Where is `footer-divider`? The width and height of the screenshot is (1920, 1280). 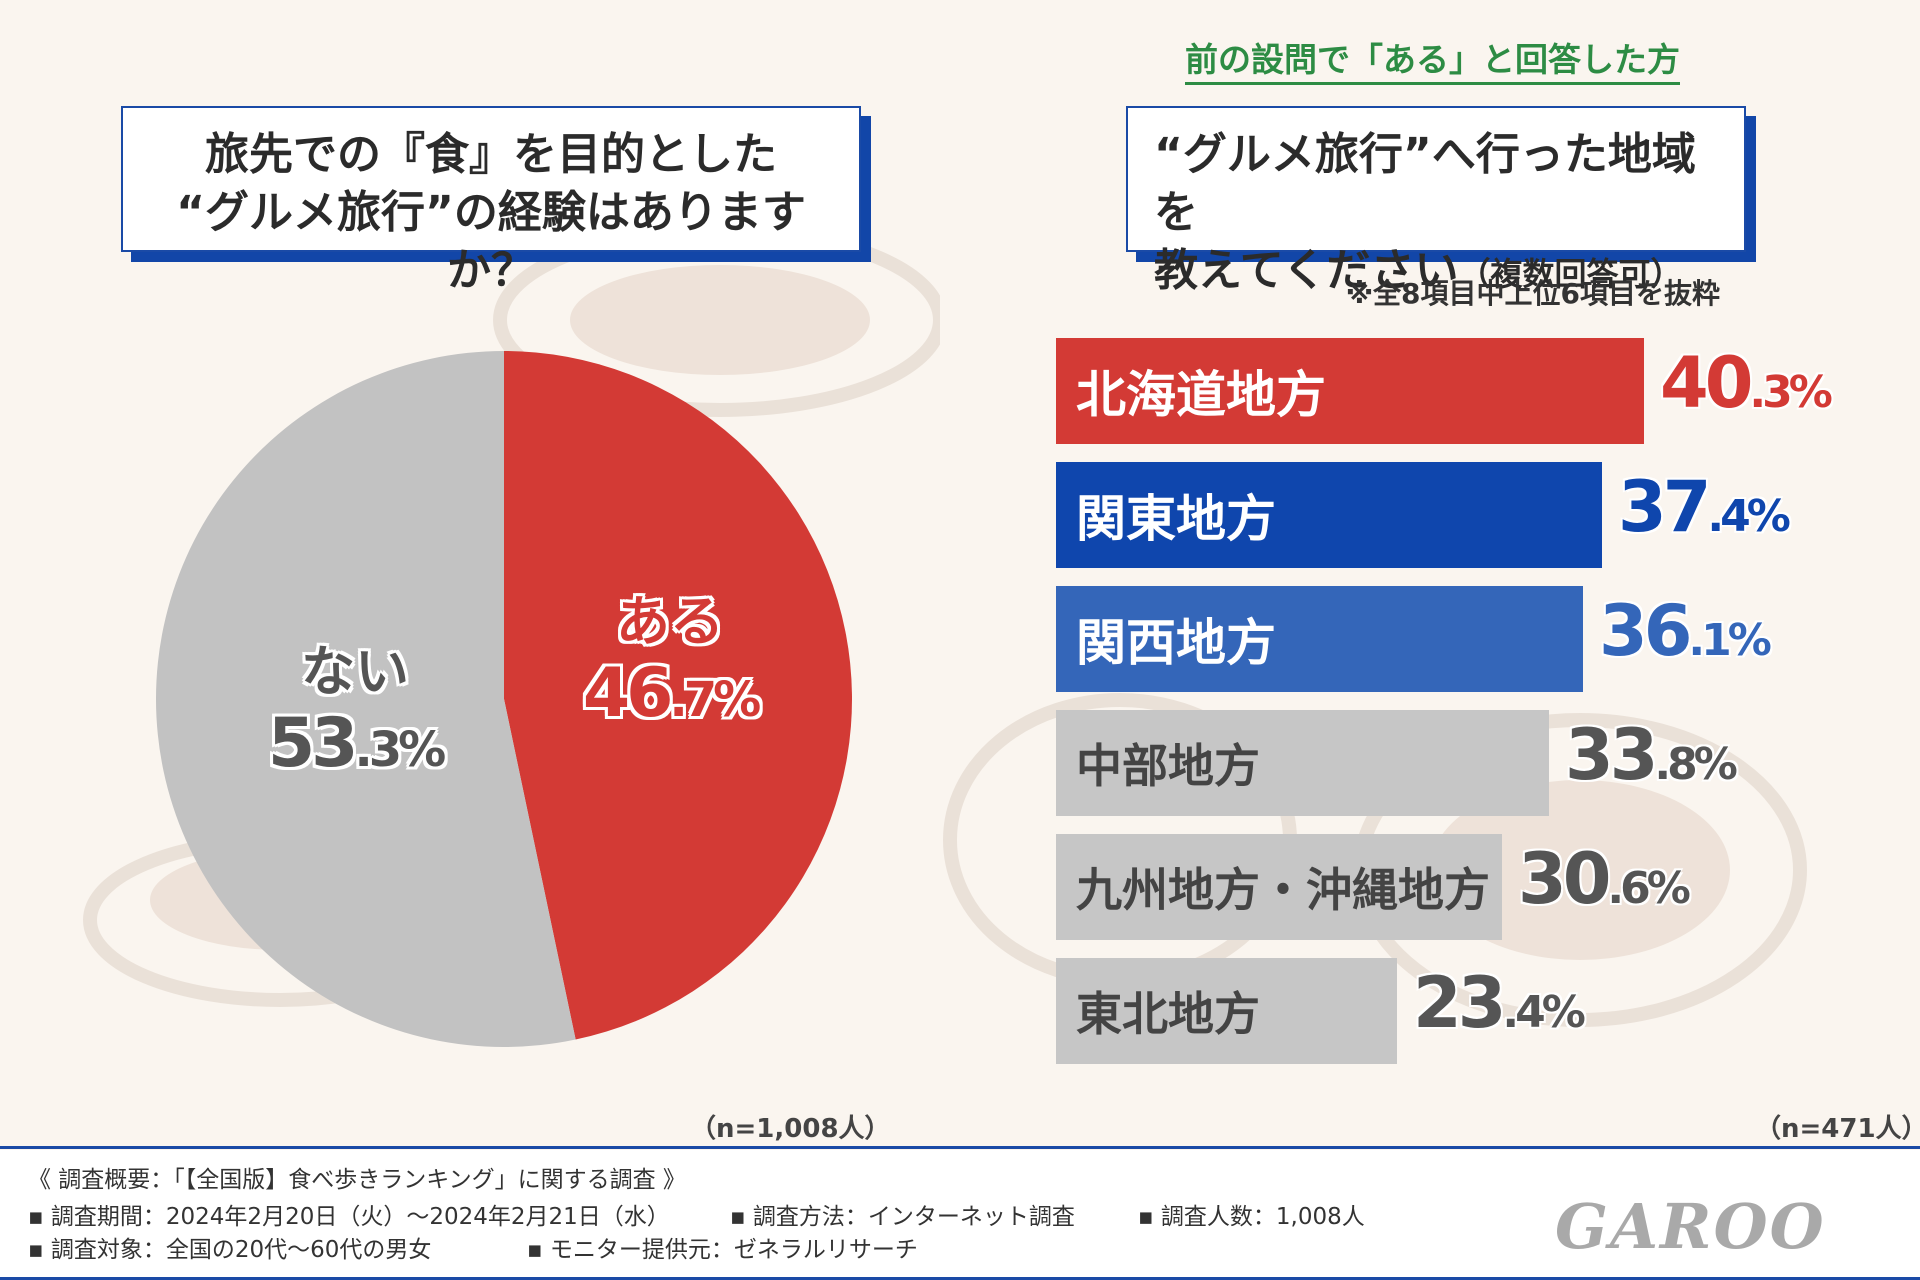 footer-divider is located at coordinates (960, 1147).